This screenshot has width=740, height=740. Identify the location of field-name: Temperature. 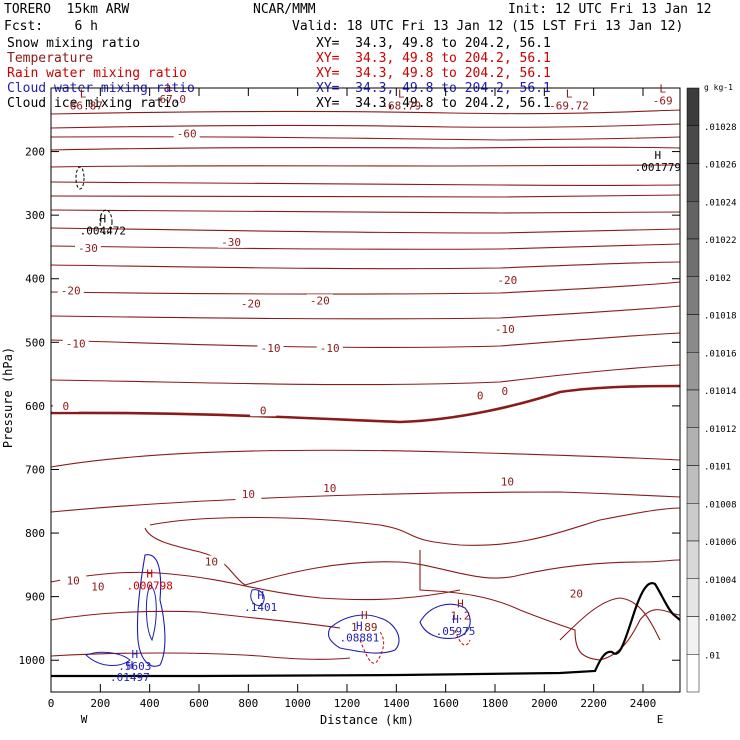
(50, 58).